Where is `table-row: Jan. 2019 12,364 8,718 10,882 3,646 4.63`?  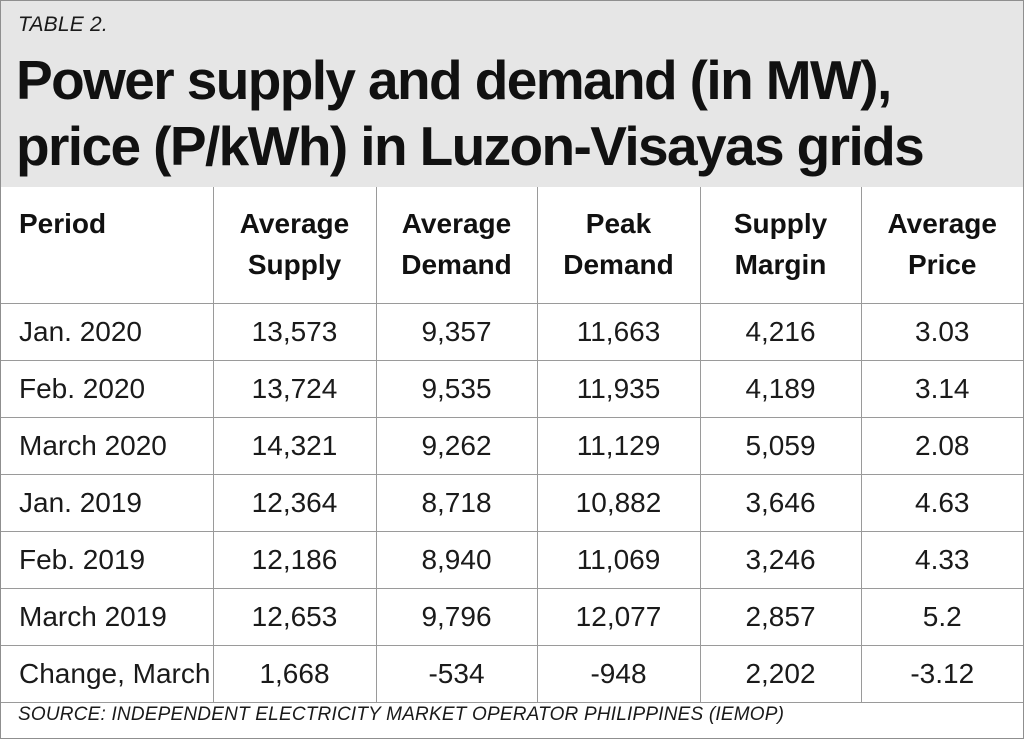 table-row: Jan. 2019 12,364 8,718 10,882 3,646 4.63 is located at coordinates (512, 503).